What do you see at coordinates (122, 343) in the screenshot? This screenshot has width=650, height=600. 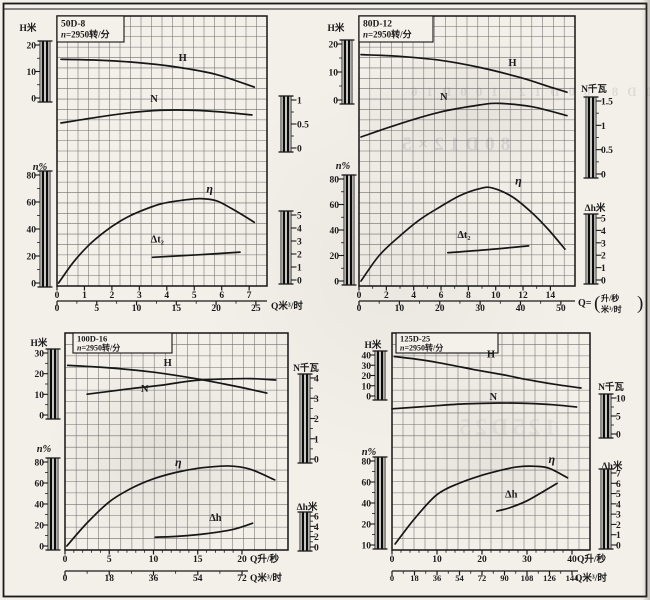 I see `title-box-rect` at bounding box center [122, 343].